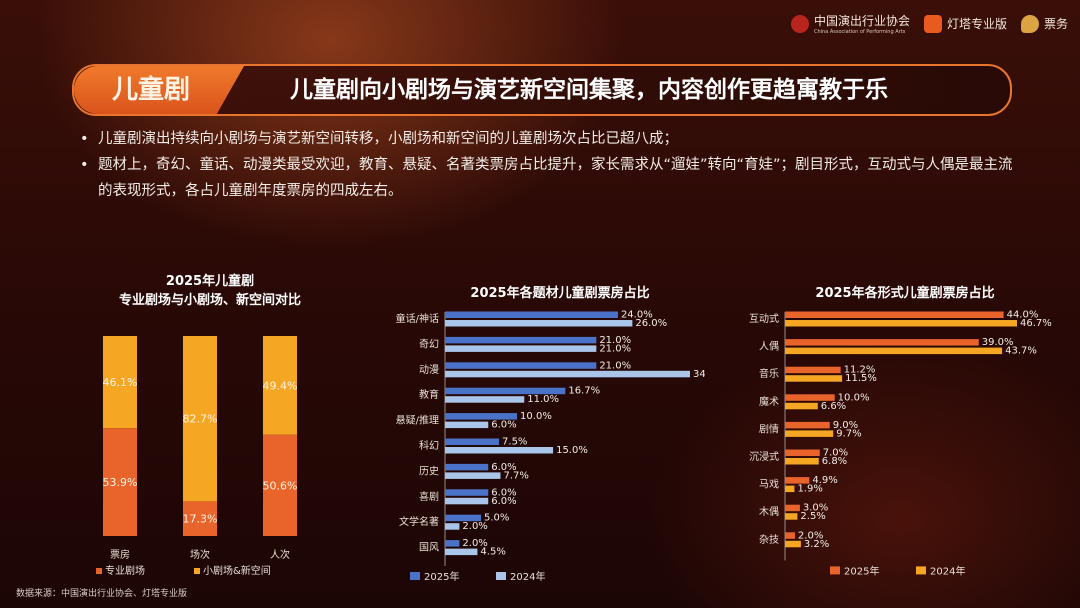 This screenshot has height=608, width=1080. I want to click on category-label: 教育, so click(429, 394).